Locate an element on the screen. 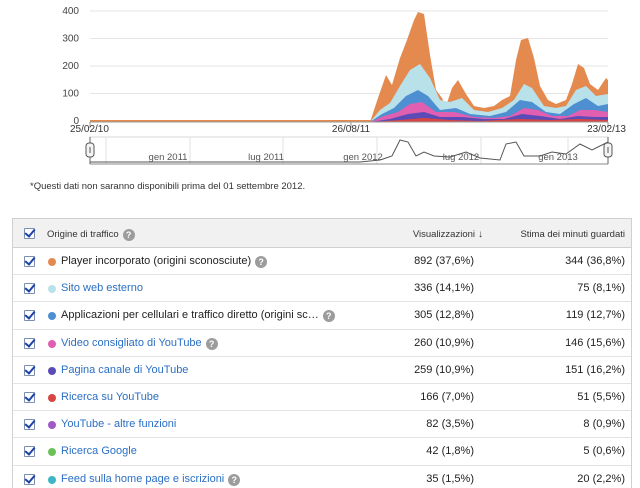 This screenshot has width=640, height=488. traffic-source-label: Feed sulla home page e iscrizioni? is located at coordinates (151, 479).